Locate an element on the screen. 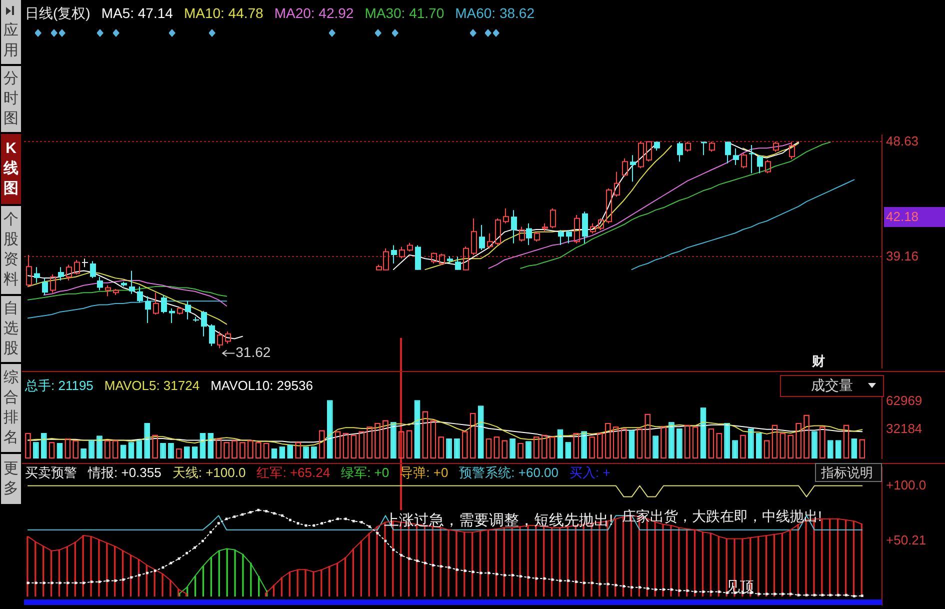 The width and height of the screenshot is (945, 609). y-tick-label: +100.0 is located at coordinates (906, 484).